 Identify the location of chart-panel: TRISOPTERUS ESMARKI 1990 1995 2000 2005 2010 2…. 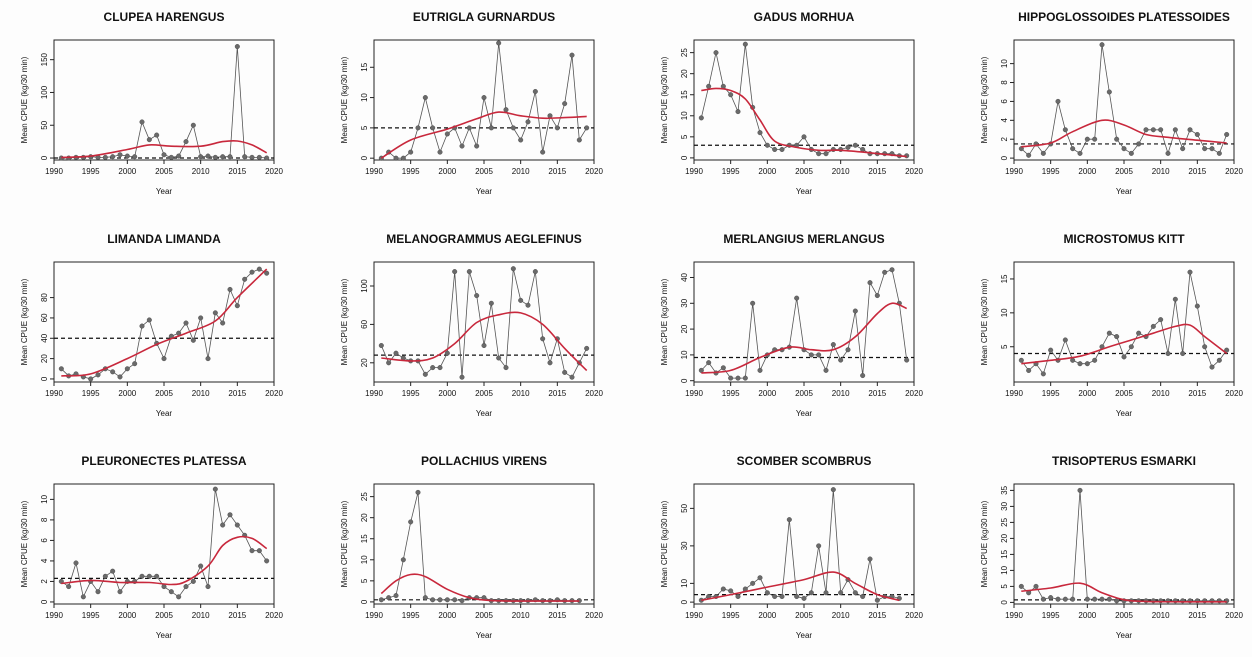
(1106, 550).